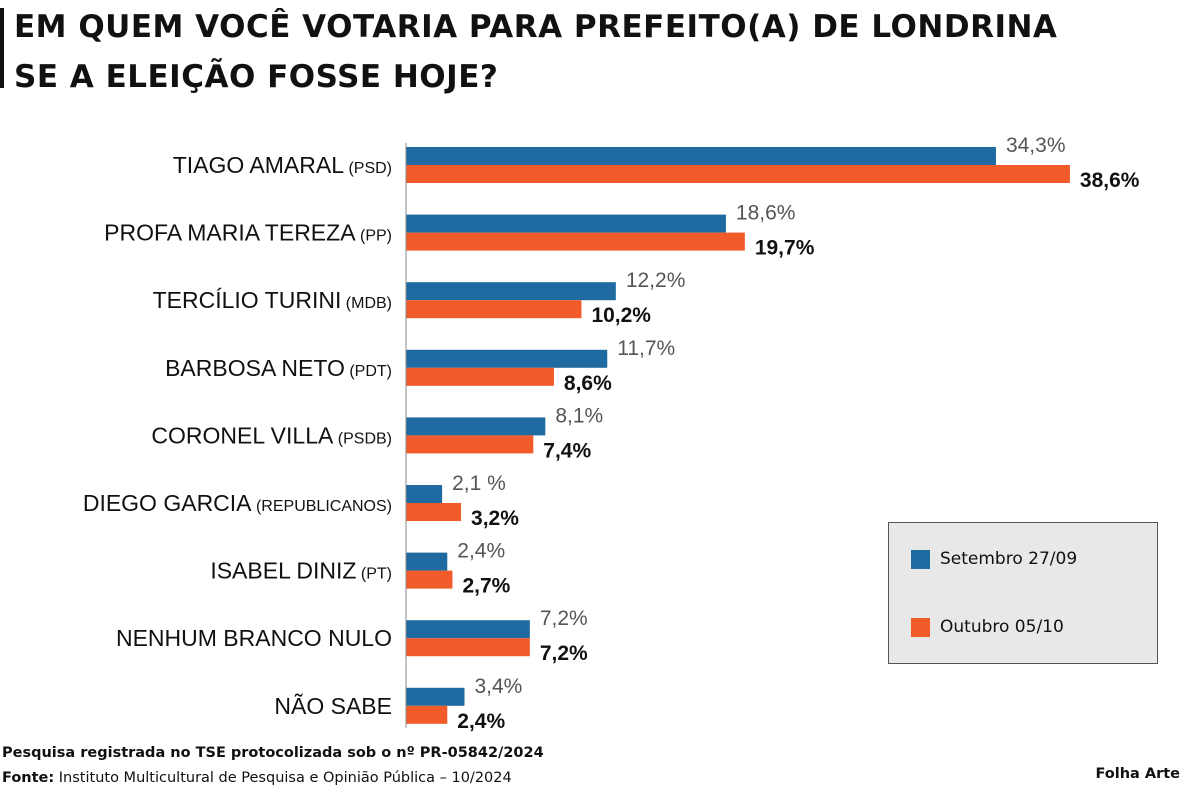  I want to click on candidate-name: NÃO SABE, so click(333, 706).